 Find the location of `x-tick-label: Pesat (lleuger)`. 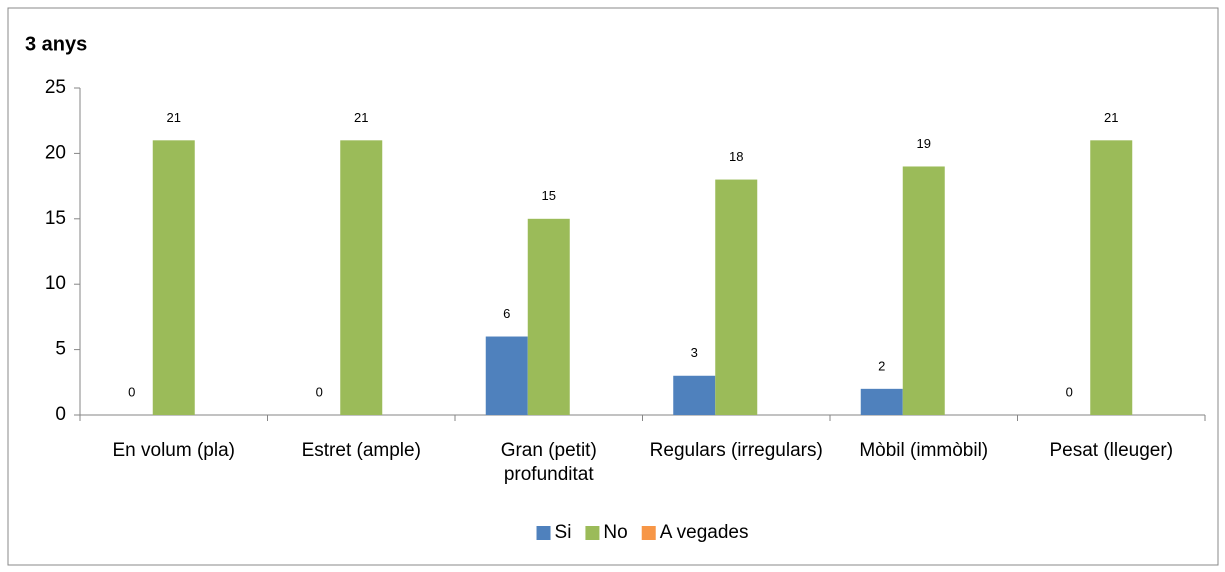

x-tick-label: Pesat (lleuger) is located at coordinates (1111, 450).